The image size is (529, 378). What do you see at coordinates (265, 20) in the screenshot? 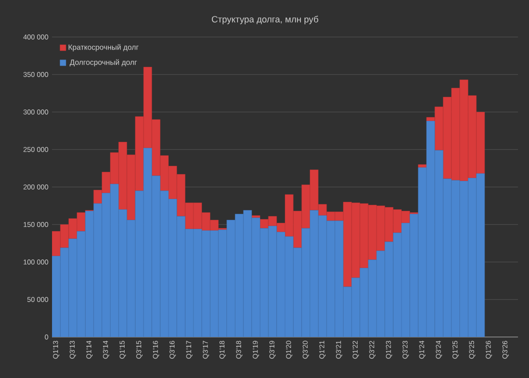
I see `chart-title: Структура долга, млн руб` at bounding box center [265, 20].